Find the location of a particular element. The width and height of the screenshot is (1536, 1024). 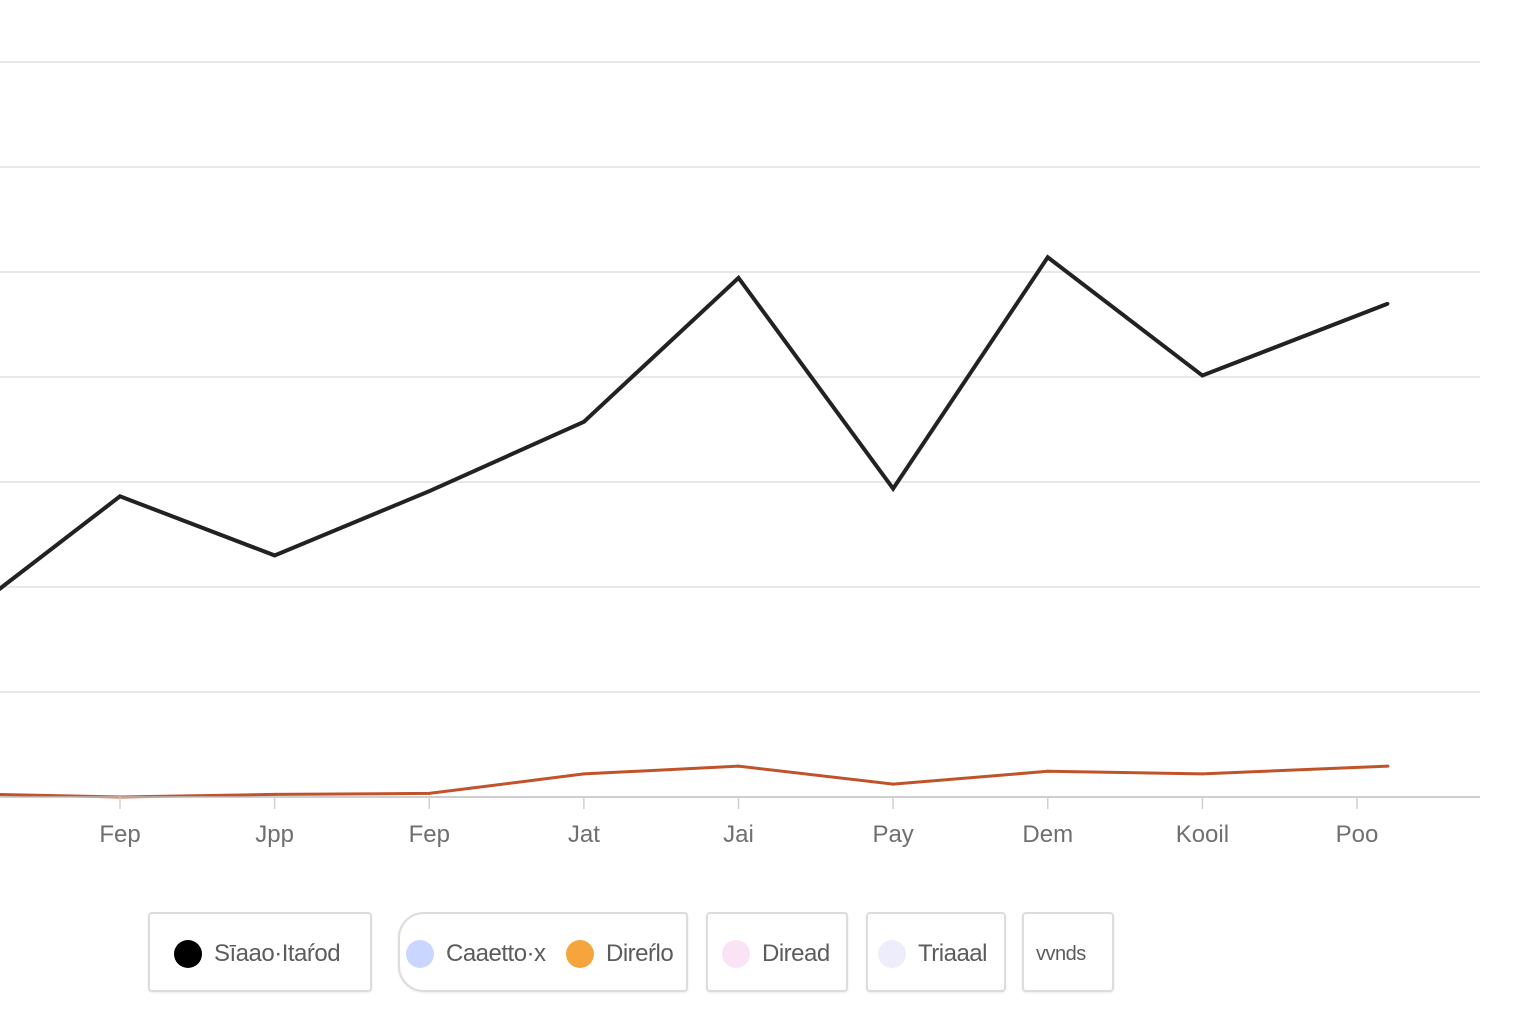

x-tick-label: Jai is located at coordinates (738, 834).